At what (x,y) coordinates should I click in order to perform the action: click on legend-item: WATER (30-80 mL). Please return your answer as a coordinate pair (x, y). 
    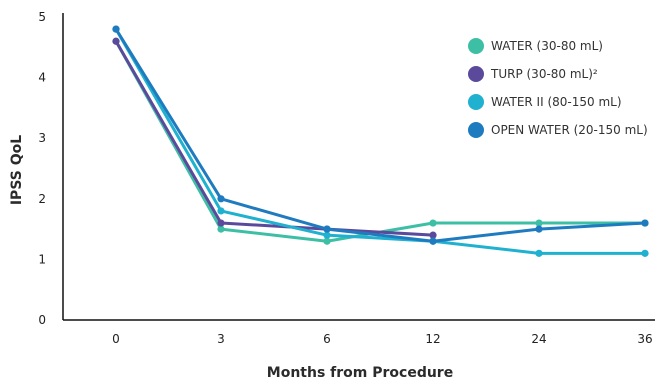
    Looking at the image, I should click on (535, 46).